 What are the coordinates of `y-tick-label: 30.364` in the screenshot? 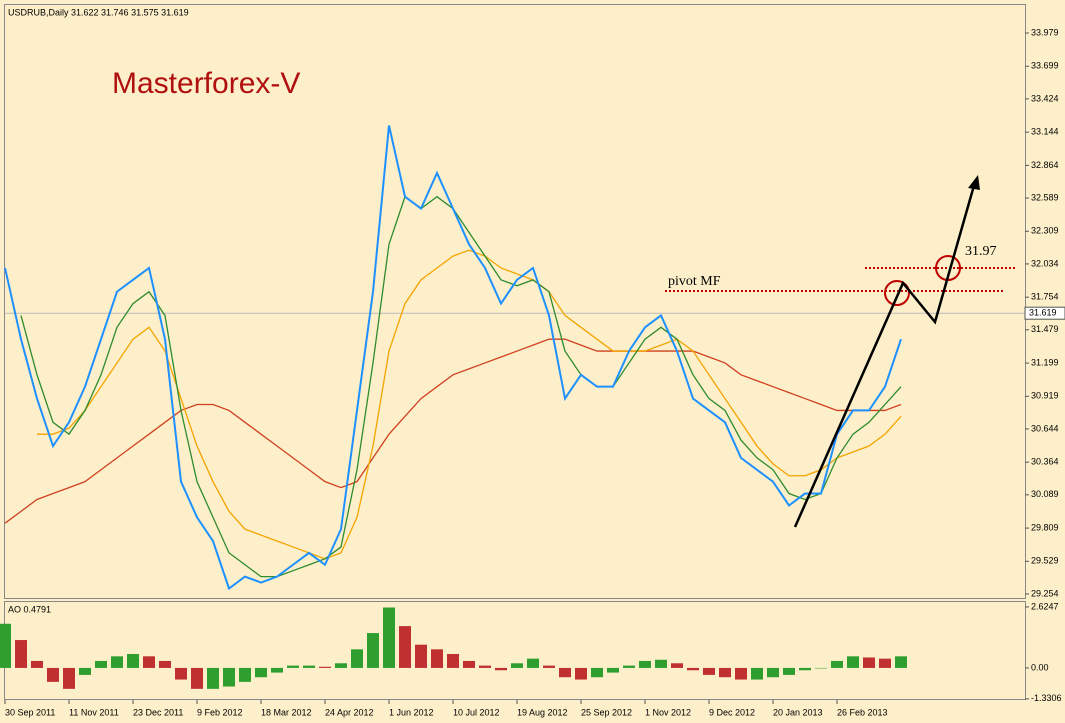 It's located at (1045, 462).